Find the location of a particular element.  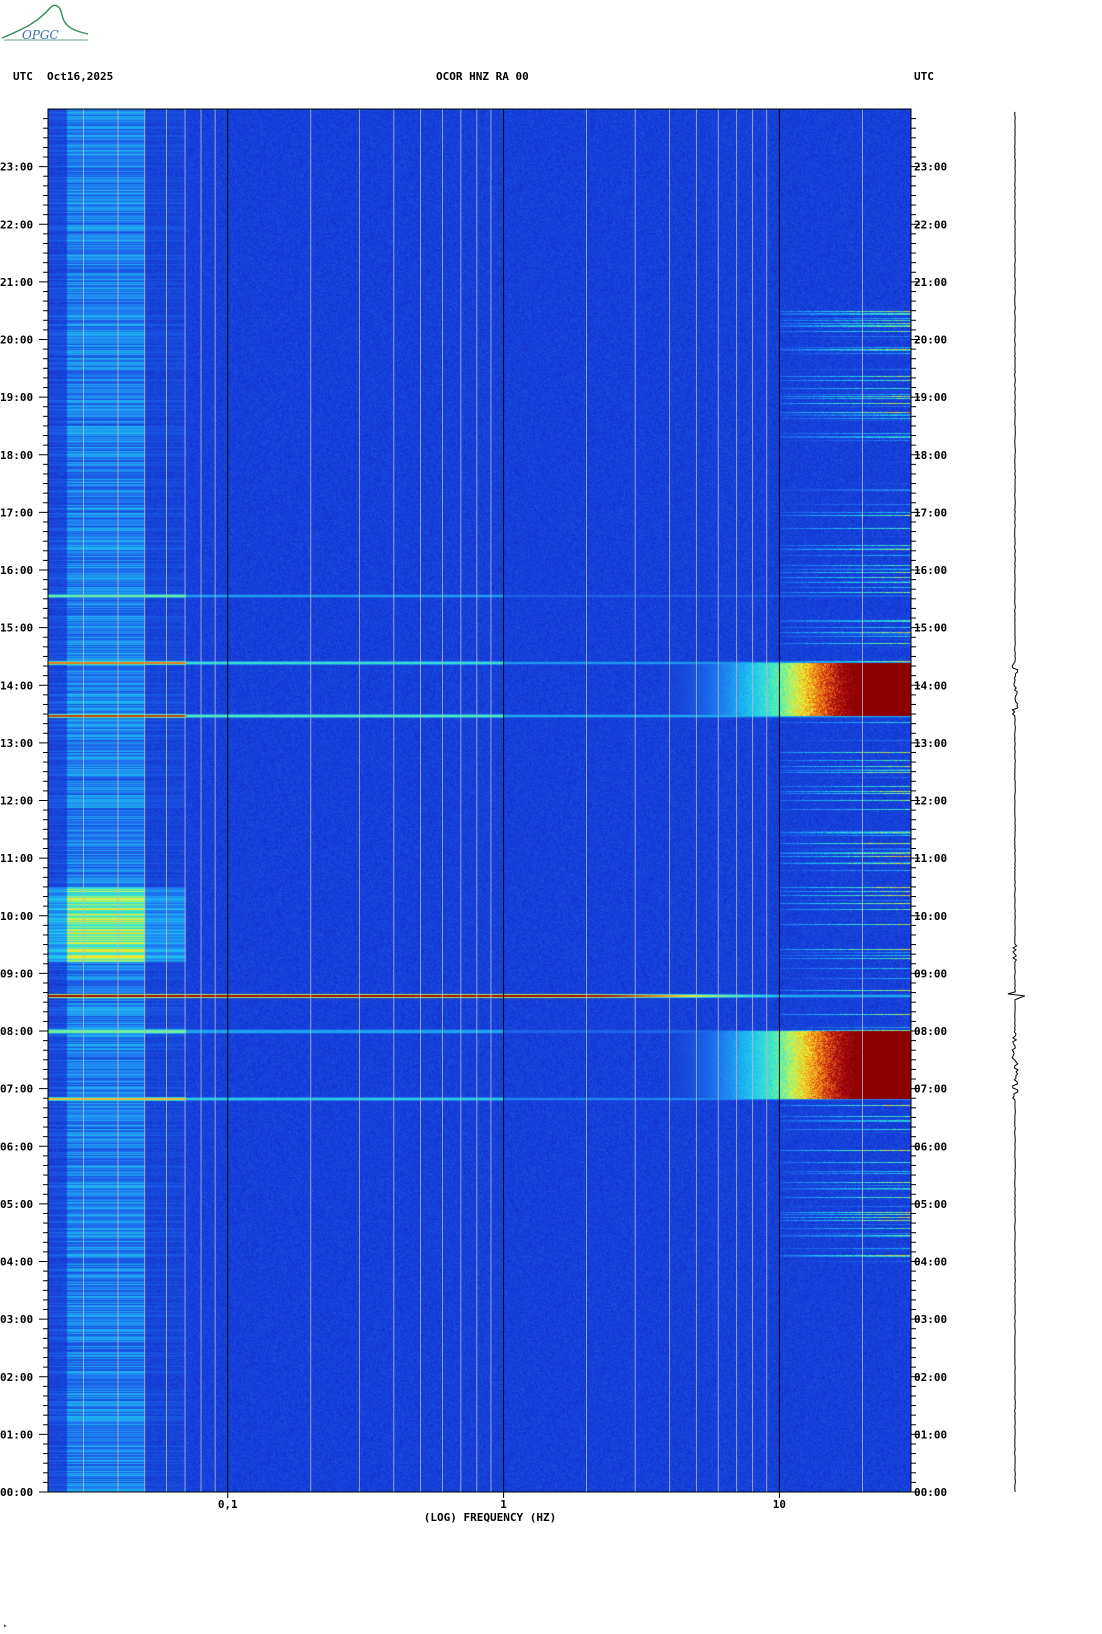

y-tick-label-right: 11:00 is located at coordinates (930, 858).